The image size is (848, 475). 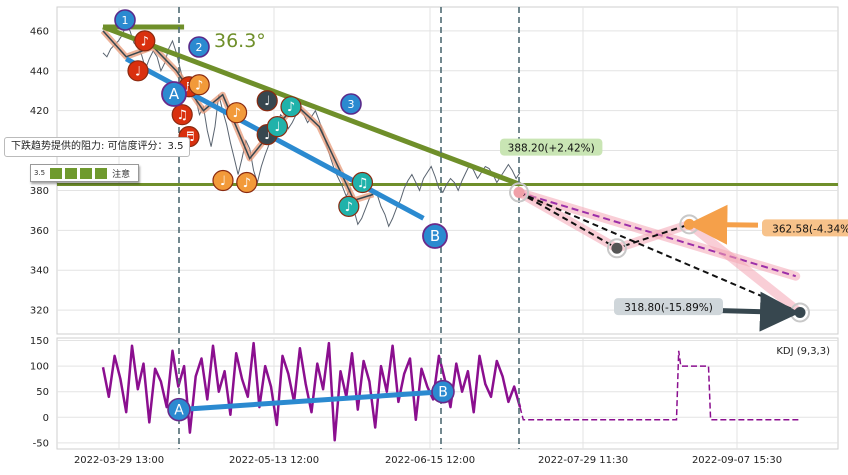 I want to click on xtick-label: 2022-06-15 12:00, so click(x=430, y=460).